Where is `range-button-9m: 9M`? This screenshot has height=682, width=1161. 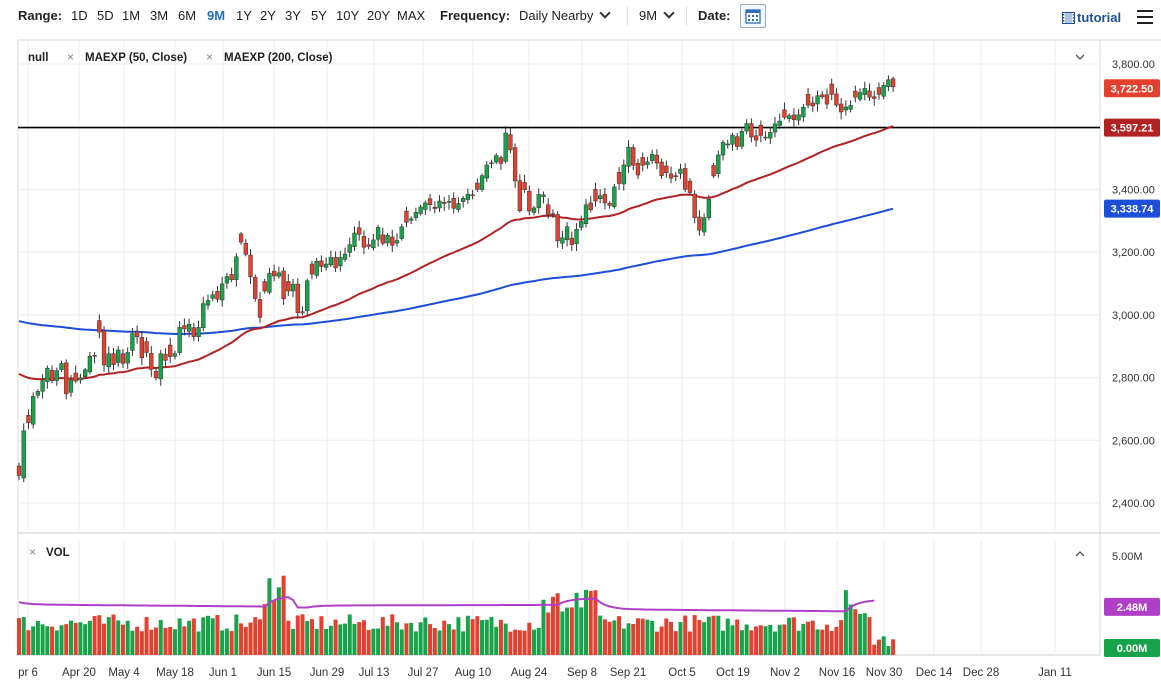 range-button-9m: 9M is located at coordinates (216, 15).